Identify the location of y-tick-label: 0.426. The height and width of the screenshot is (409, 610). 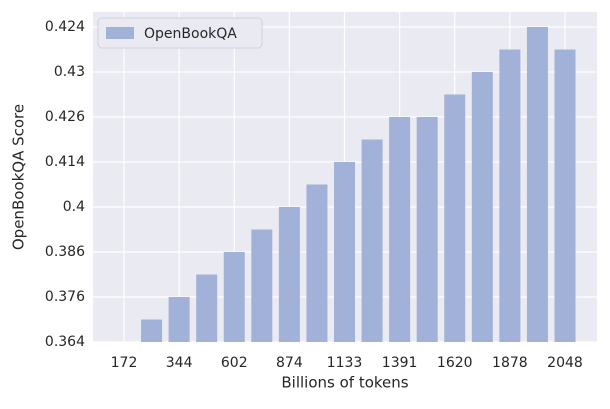
(65, 117).